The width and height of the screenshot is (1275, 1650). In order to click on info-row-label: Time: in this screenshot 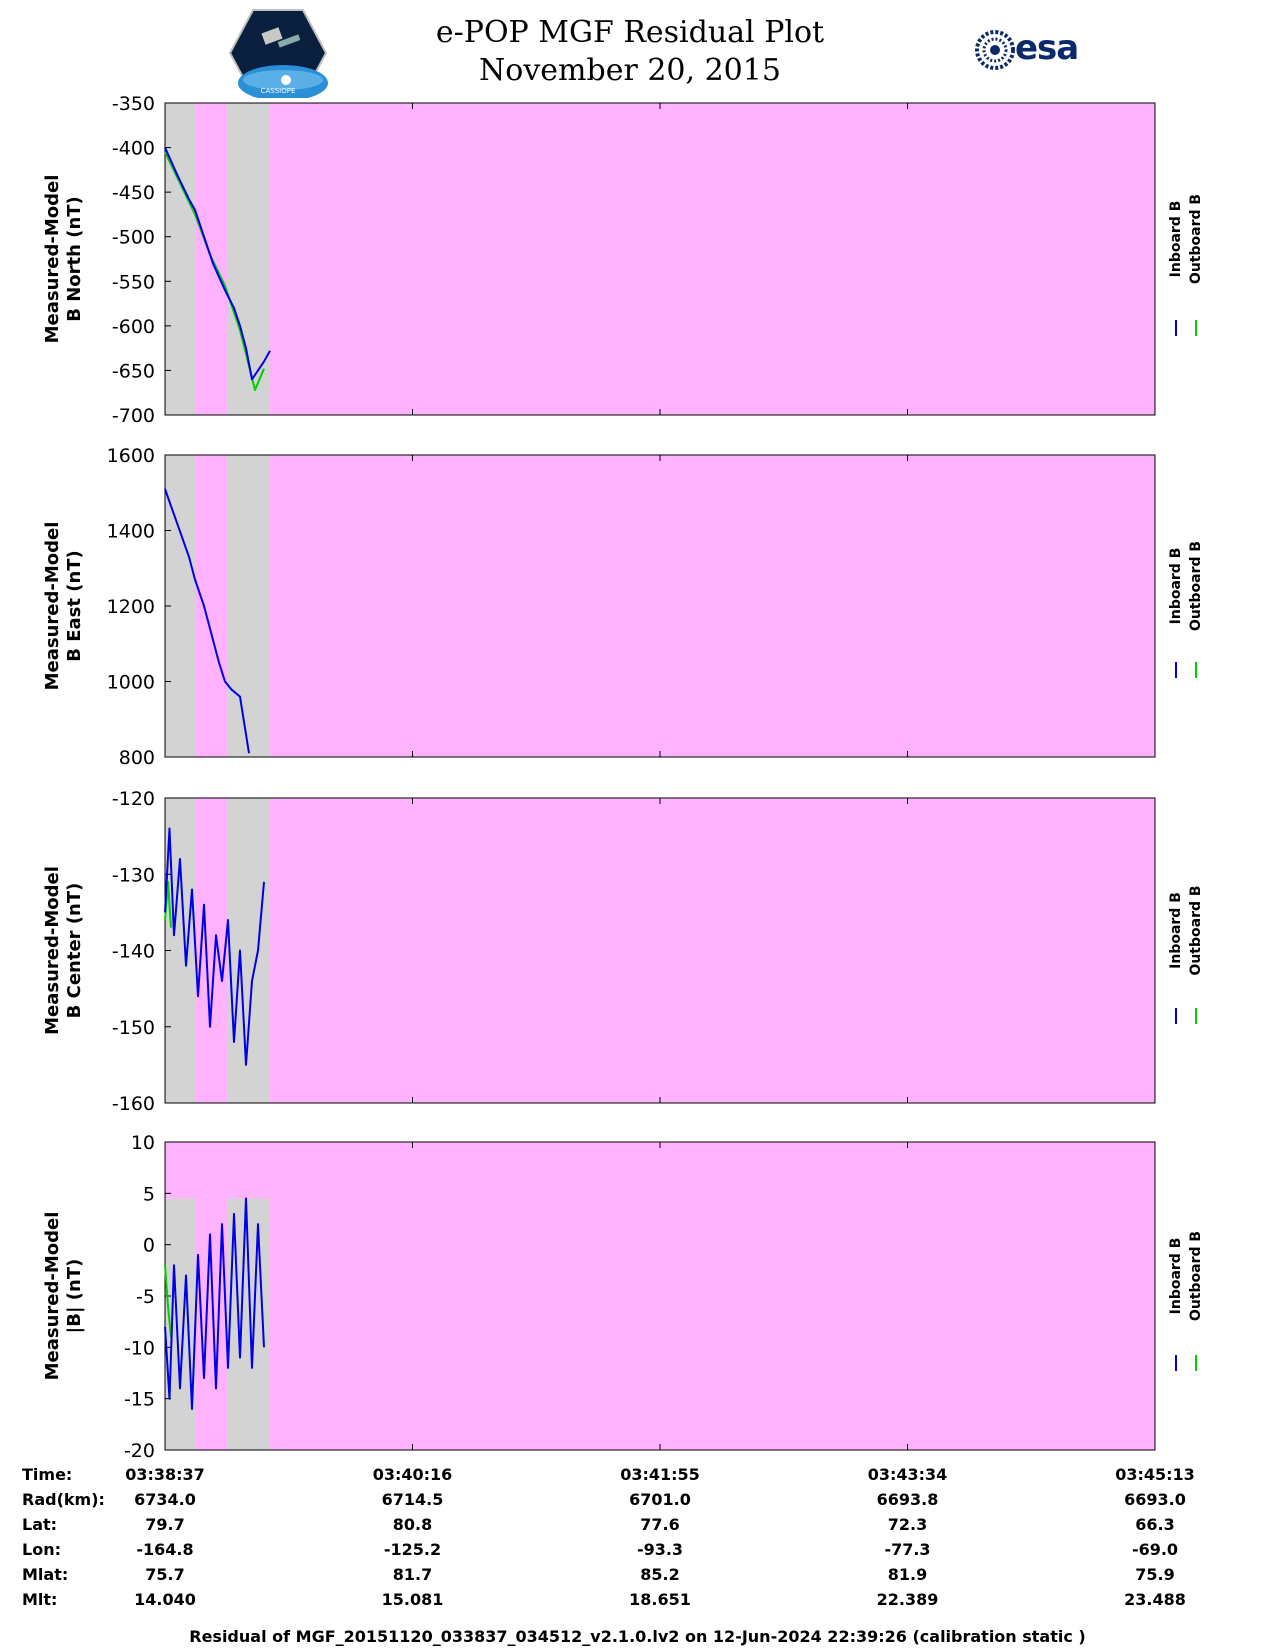, I will do `click(47, 1474)`.